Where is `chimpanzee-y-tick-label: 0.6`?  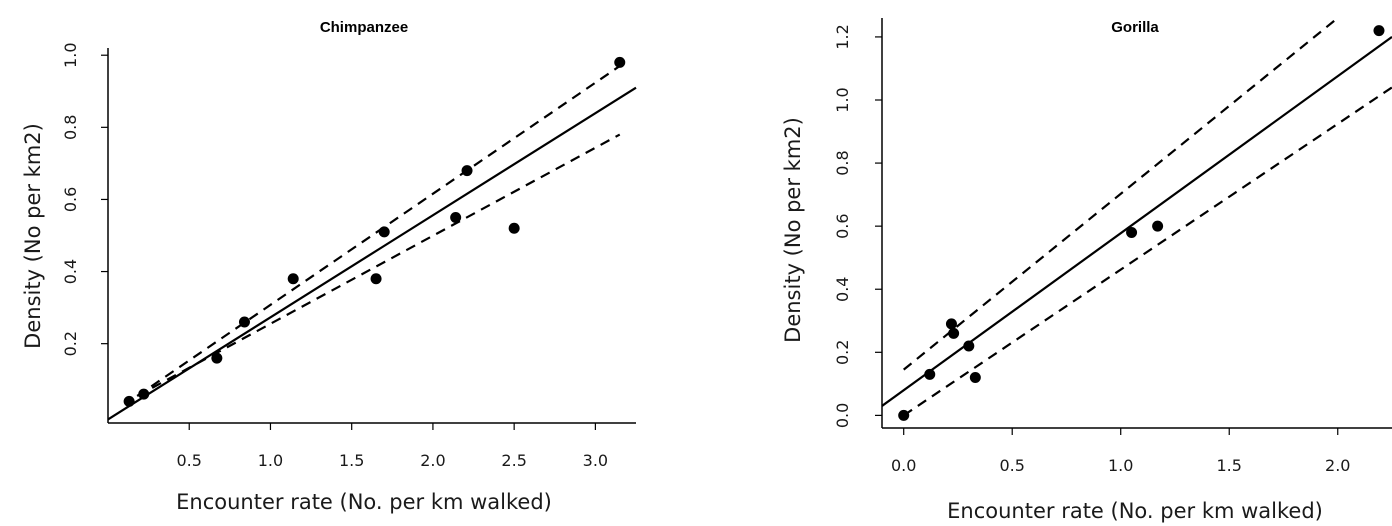
chimpanzee-y-tick-label: 0.6 is located at coordinates (70, 199).